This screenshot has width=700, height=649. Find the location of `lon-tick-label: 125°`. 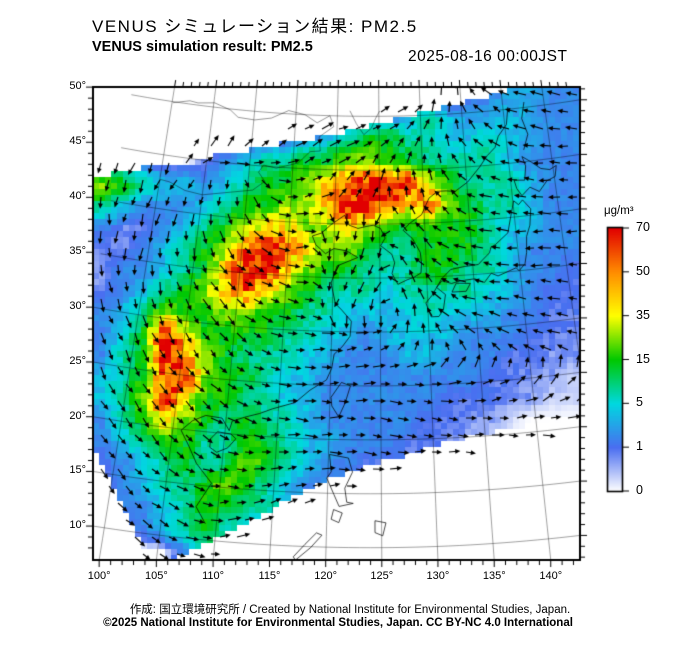

lon-tick-label: 125° is located at coordinates (382, 576).